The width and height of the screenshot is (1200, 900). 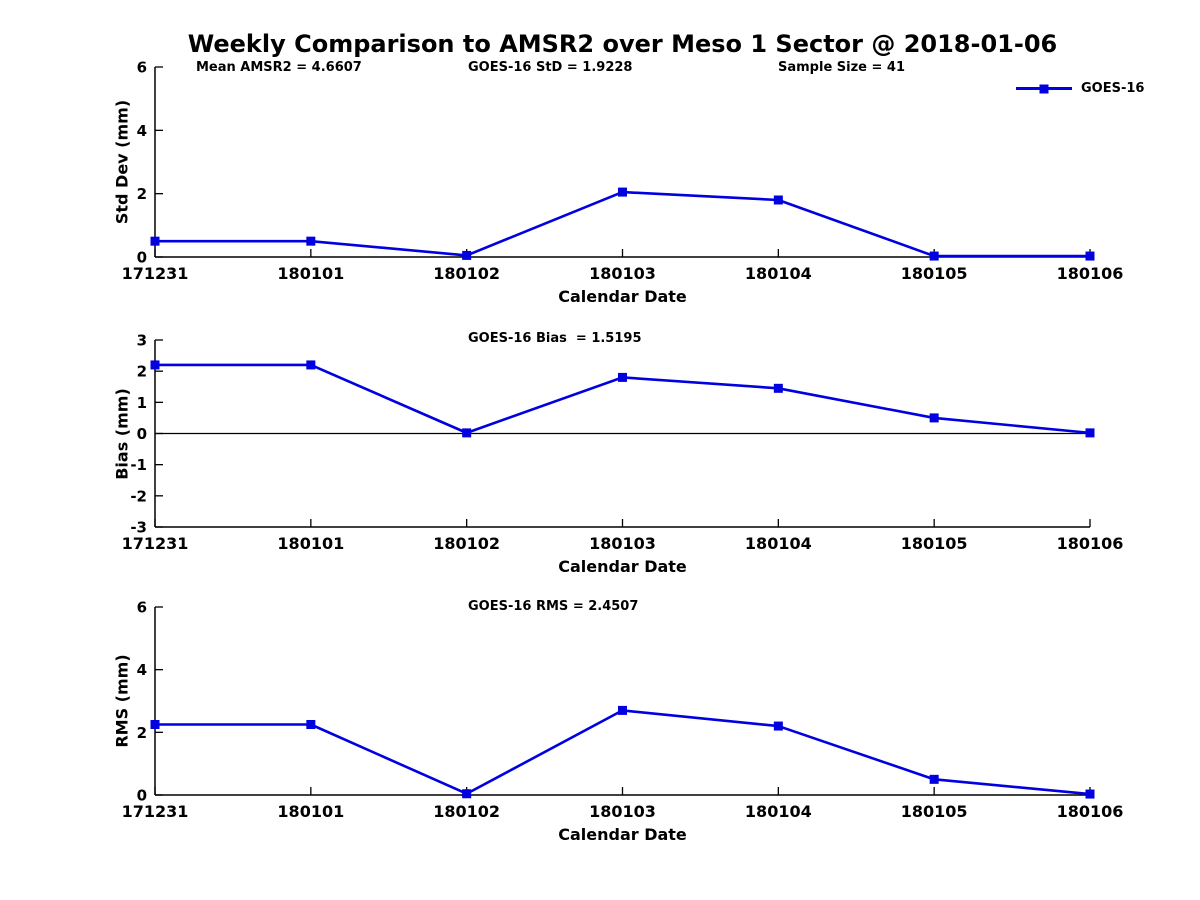 I want to click on legend-line-sample, so click(x=1044, y=88).